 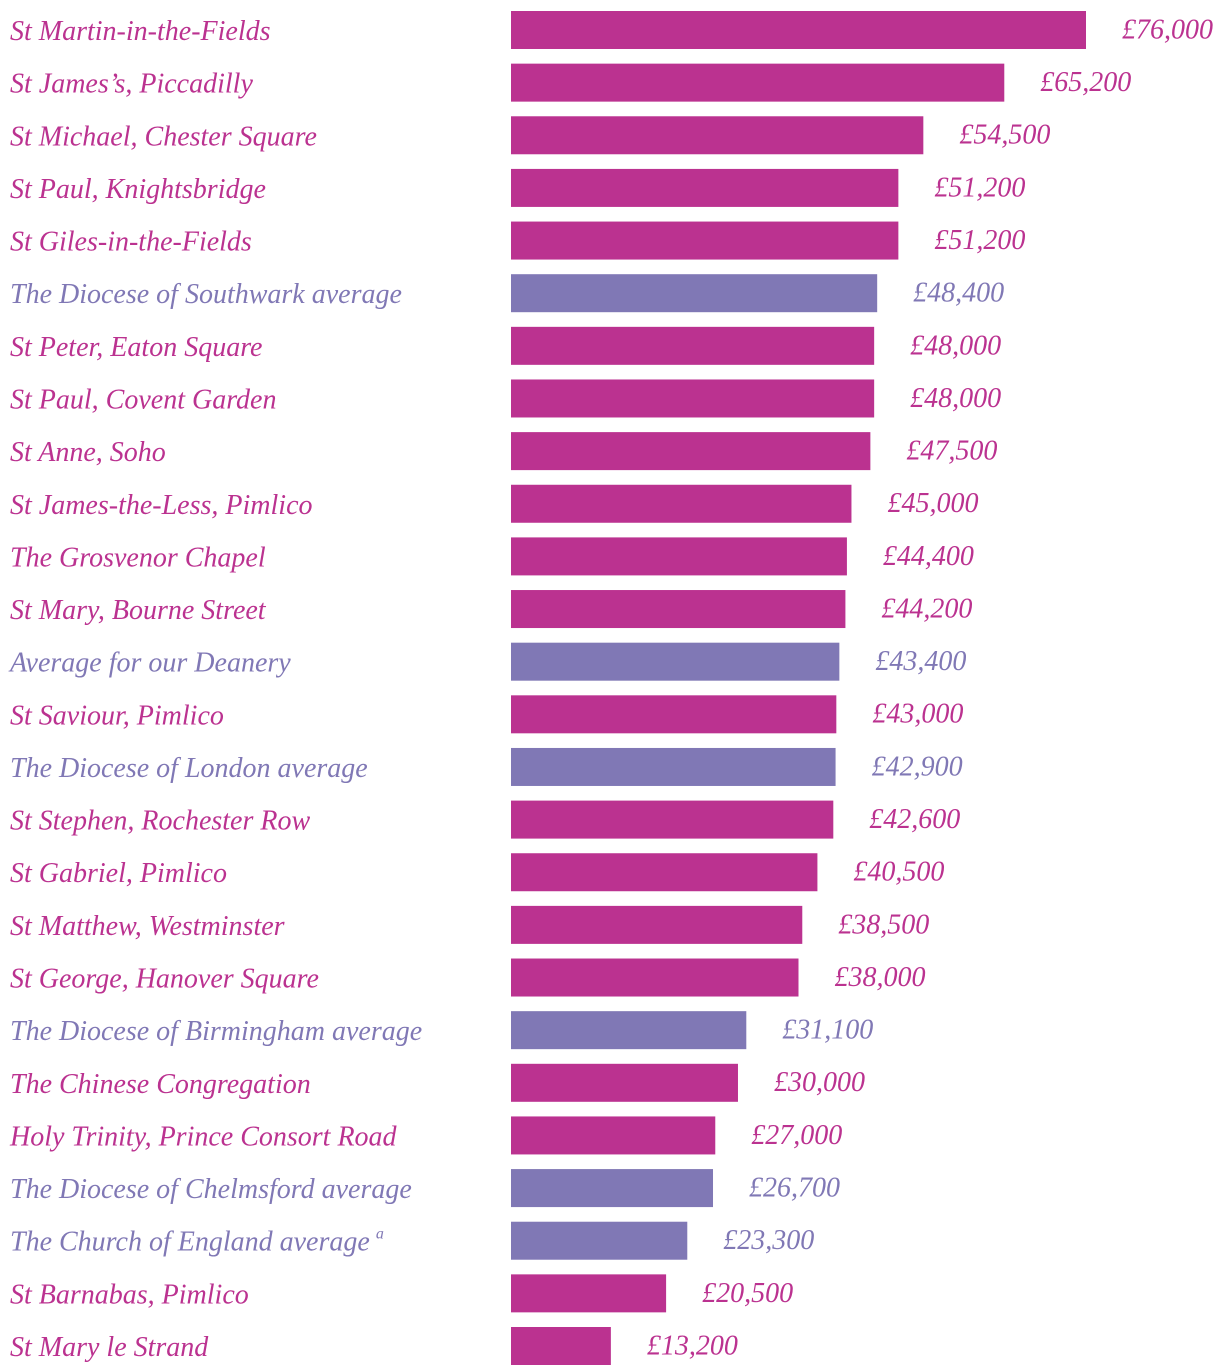 What do you see at coordinates (917, 714) in the screenshot?
I see `value-label: £43,000` at bounding box center [917, 714].